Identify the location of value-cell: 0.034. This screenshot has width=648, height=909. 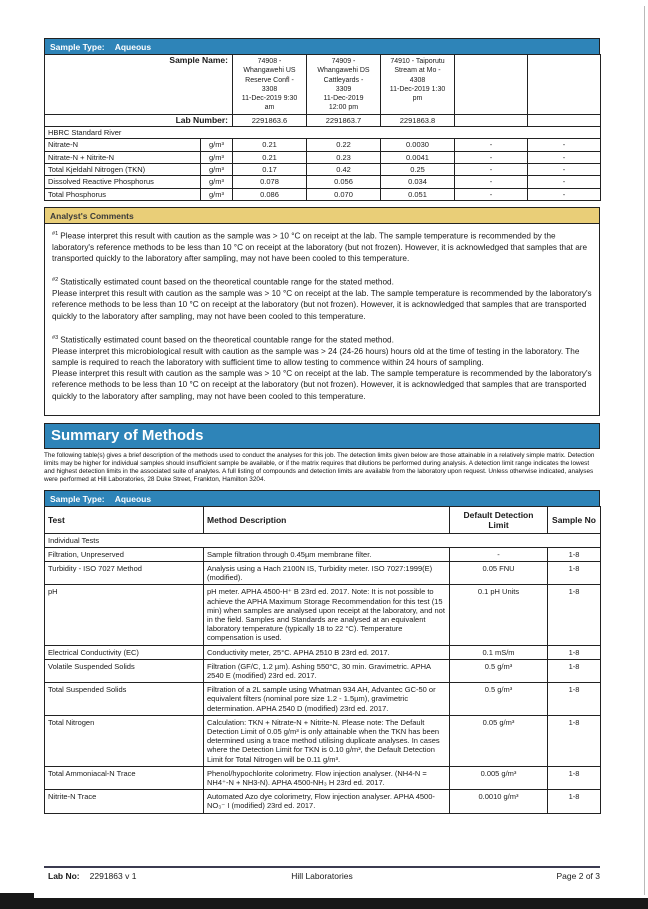
(417, 182).